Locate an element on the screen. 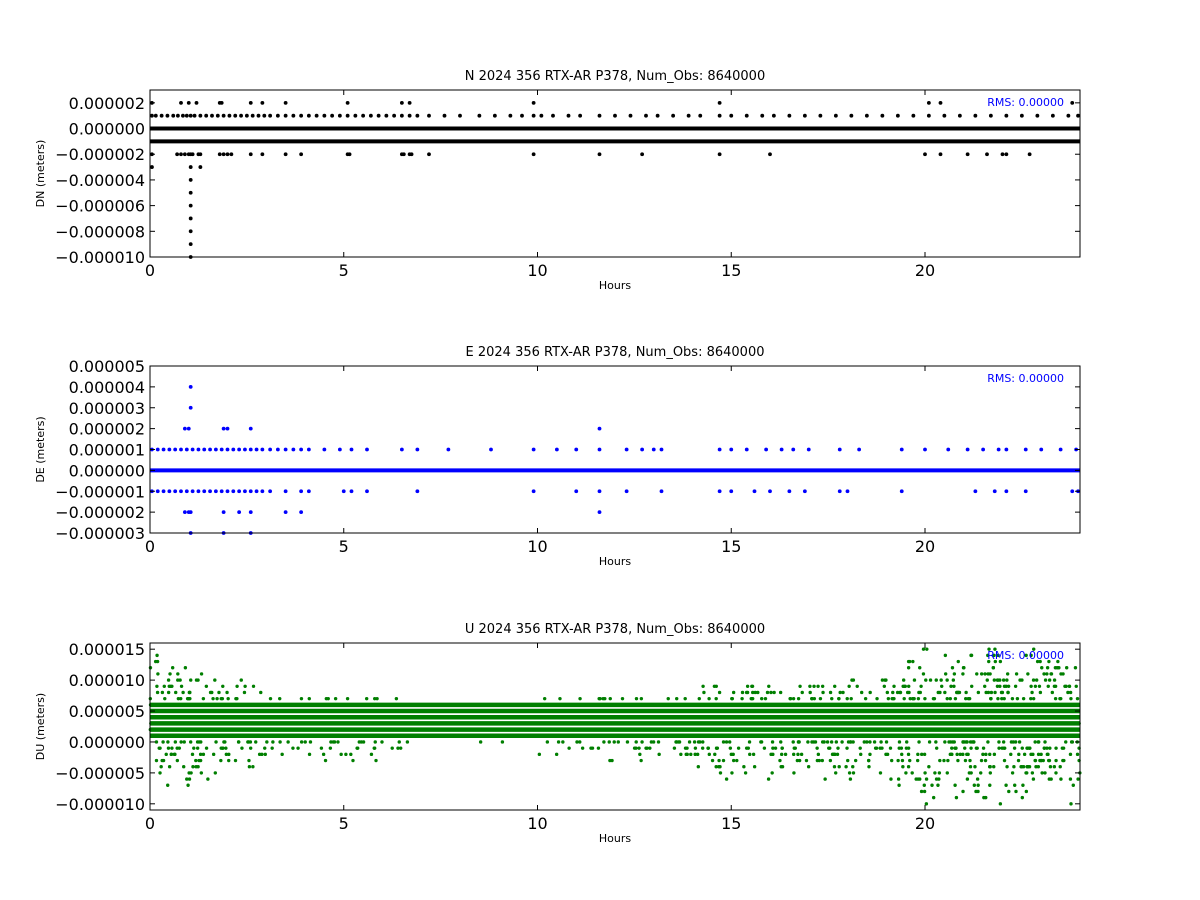  y-tick-label: −0.000002 is located at coordinates (100, 154).